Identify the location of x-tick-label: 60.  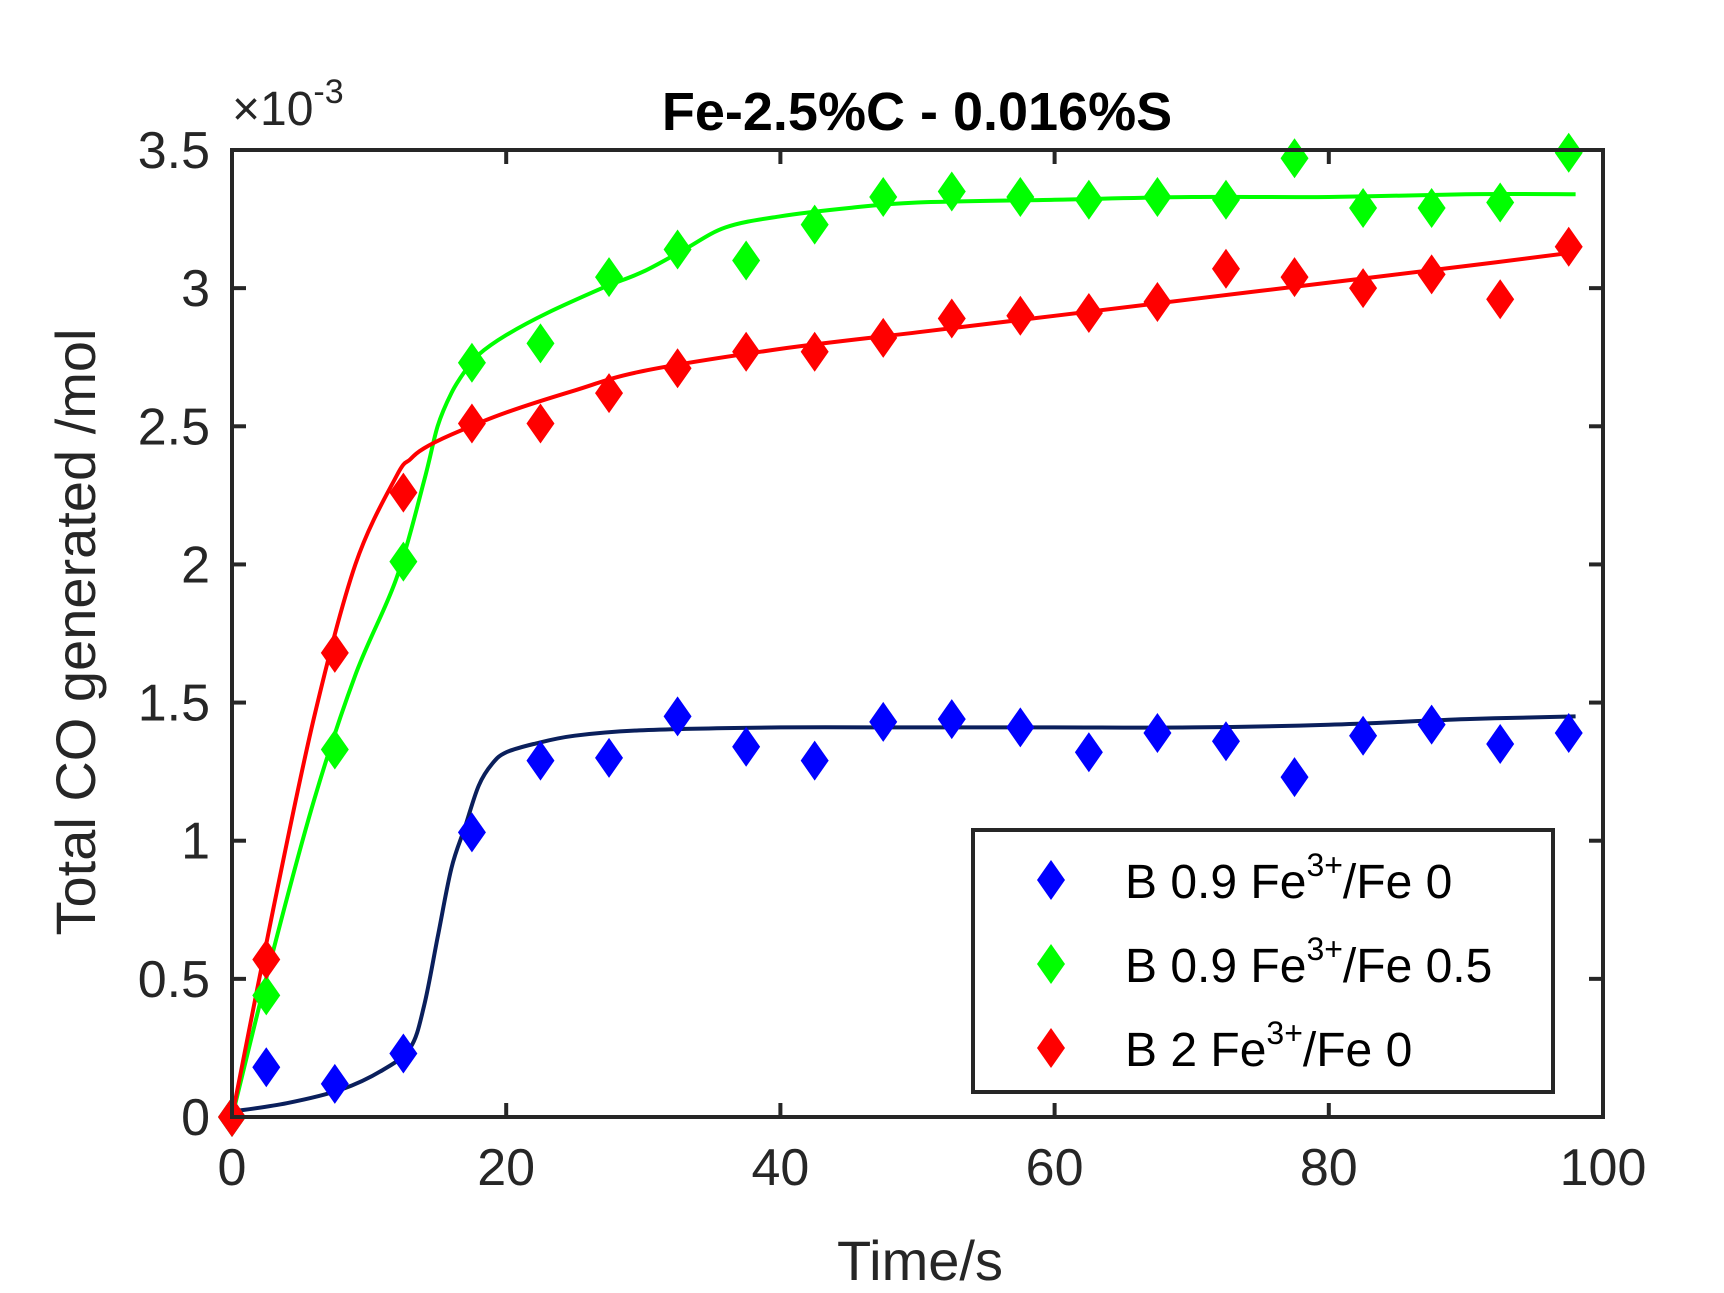
(1055, 1168).